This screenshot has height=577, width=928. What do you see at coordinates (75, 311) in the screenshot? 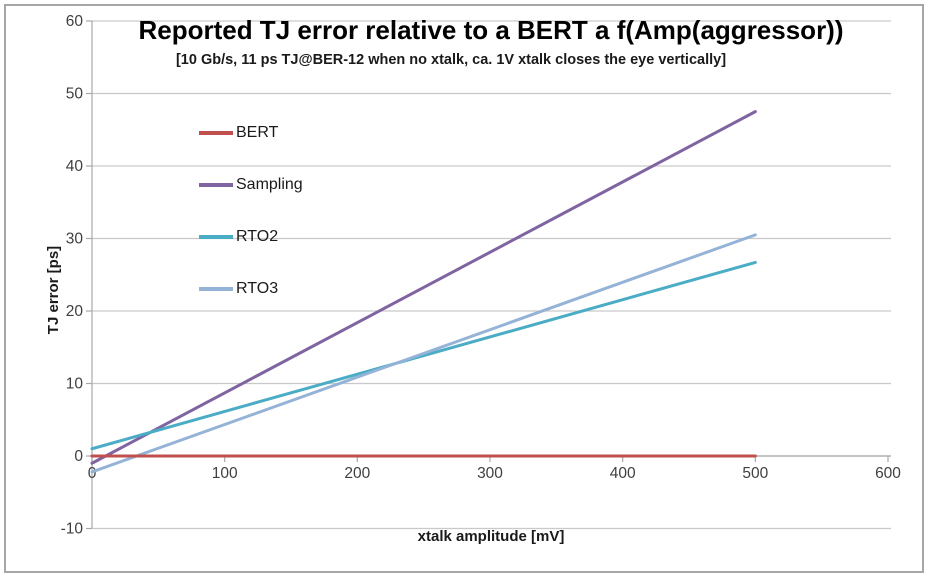
I see `y-tick-label: 20` at bounding box center [75, 311].